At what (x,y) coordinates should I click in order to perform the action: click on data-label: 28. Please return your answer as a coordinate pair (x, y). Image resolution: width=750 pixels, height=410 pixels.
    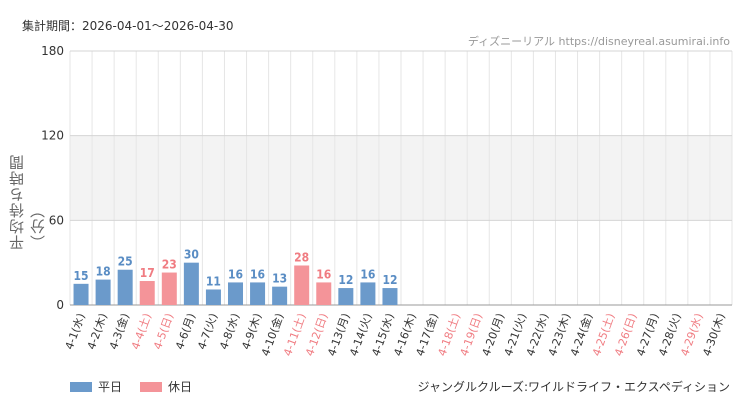
    Looking at the image, I should click on (301, 257).